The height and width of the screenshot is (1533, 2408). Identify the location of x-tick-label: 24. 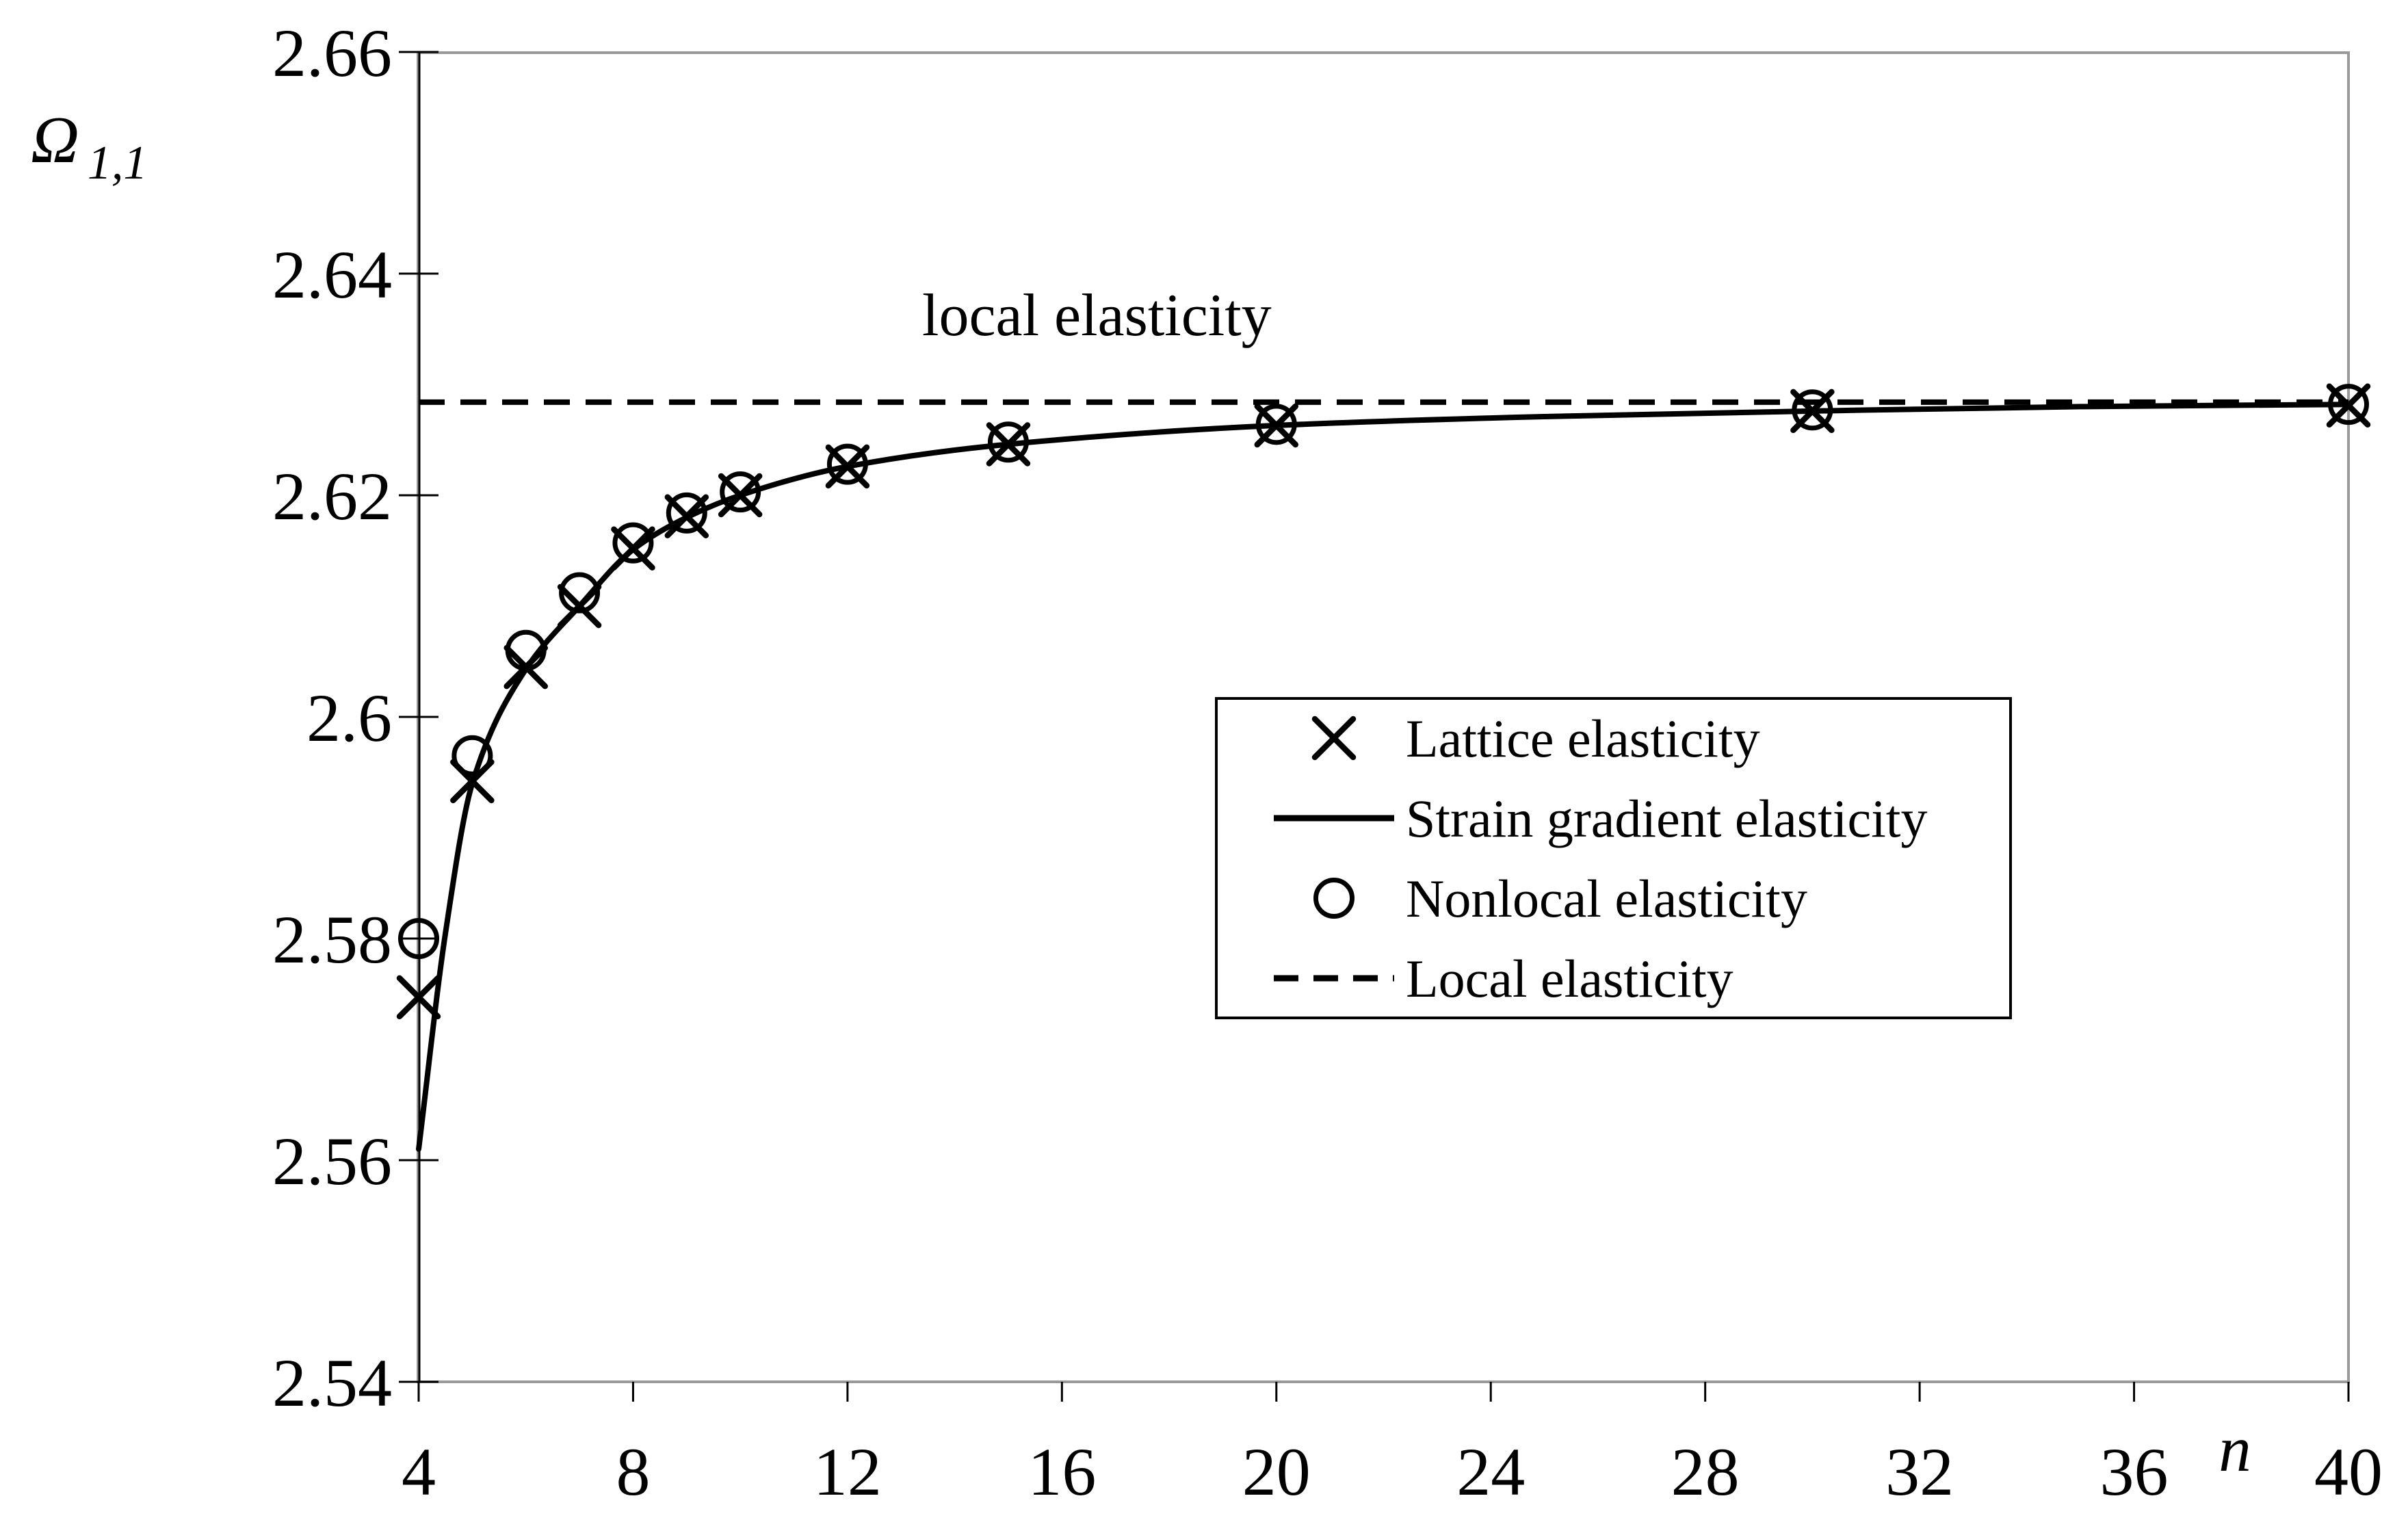
(1490, 1472).